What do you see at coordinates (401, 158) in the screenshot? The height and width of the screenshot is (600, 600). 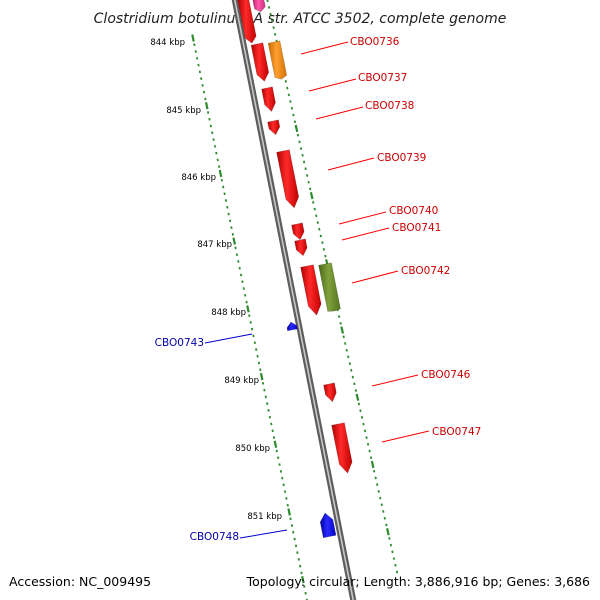 I see `gene-label-cbo0739: CBO0739` at bounding box center [401, 158].